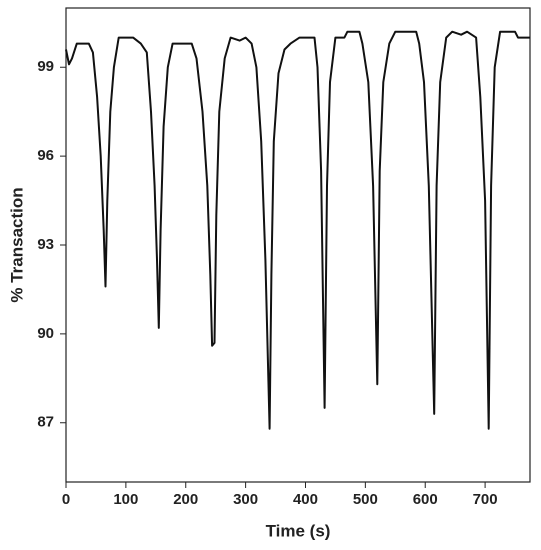 The image size is (541, 550). I want to click on y-tick-label: 93, so click(45, 244).